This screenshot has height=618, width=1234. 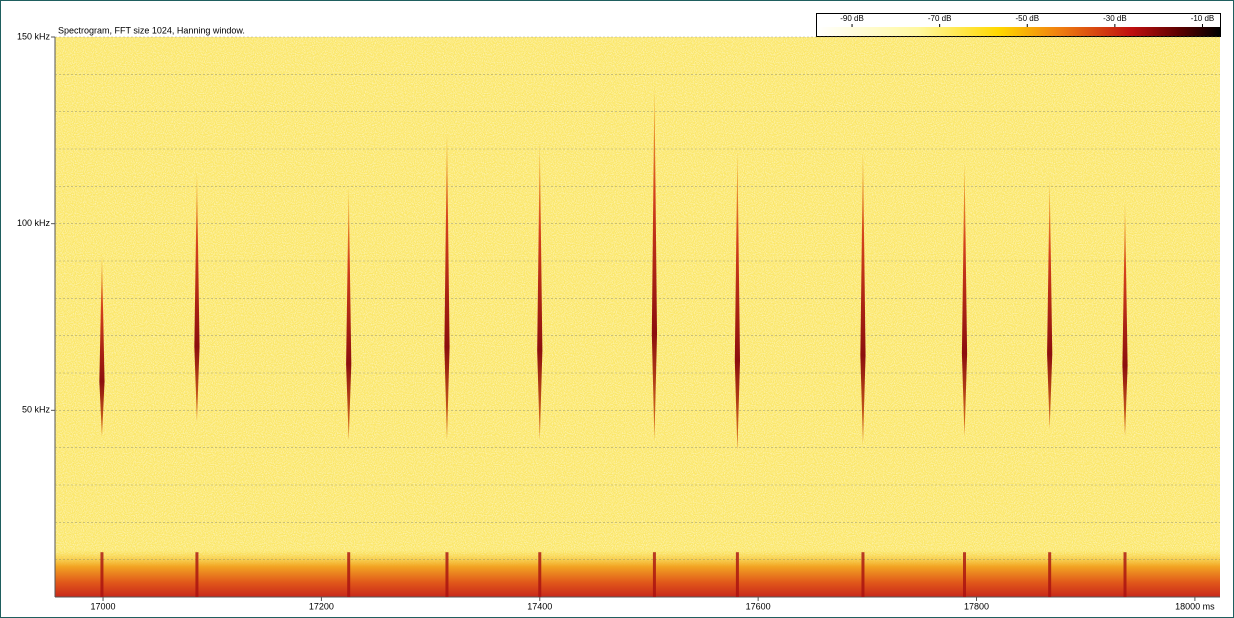 I want to click on low-frequency-band, so click(x=637, y=573).